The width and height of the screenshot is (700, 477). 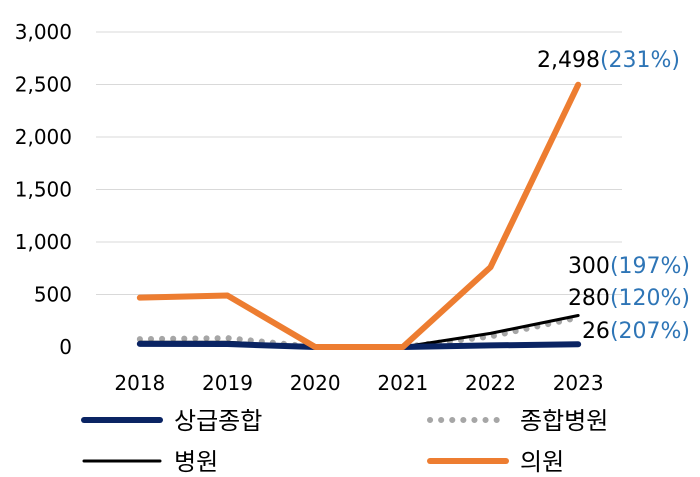 What do you see at coordinates (218, 421) in the screenshot?
I see `legend-label: 상급종합` at bounding box center [218, 421].